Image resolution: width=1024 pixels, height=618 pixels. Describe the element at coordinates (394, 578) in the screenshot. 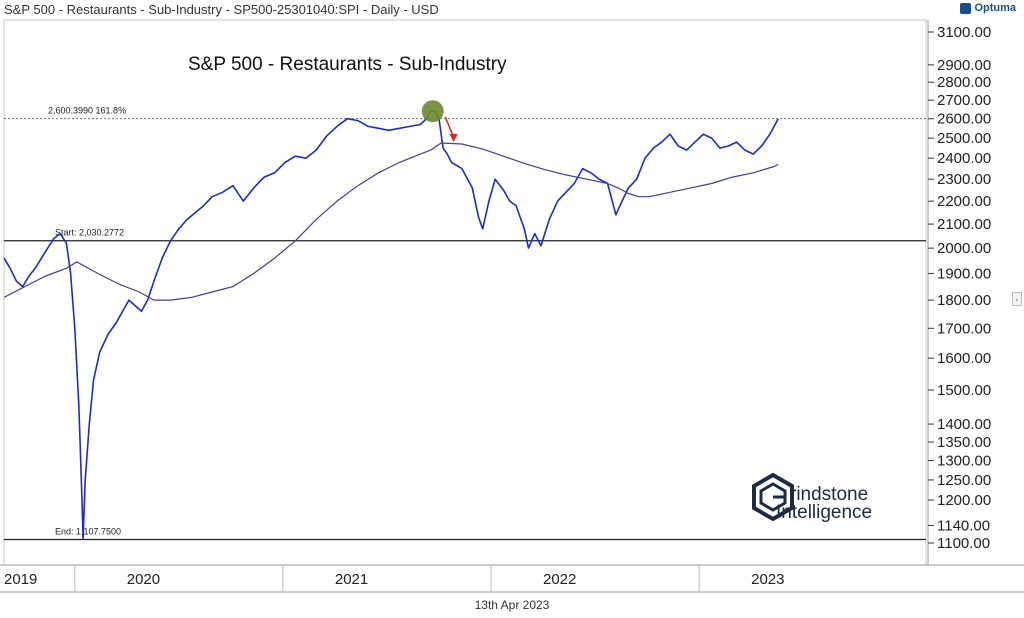

I see `year-axis: 2019 2020 2021 2022 2023` at that location.